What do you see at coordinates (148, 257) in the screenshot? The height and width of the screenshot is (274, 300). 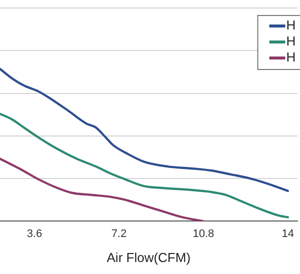 I see `x-axis-title: Air Flow(CFM)` at bounding box center [148, 257].